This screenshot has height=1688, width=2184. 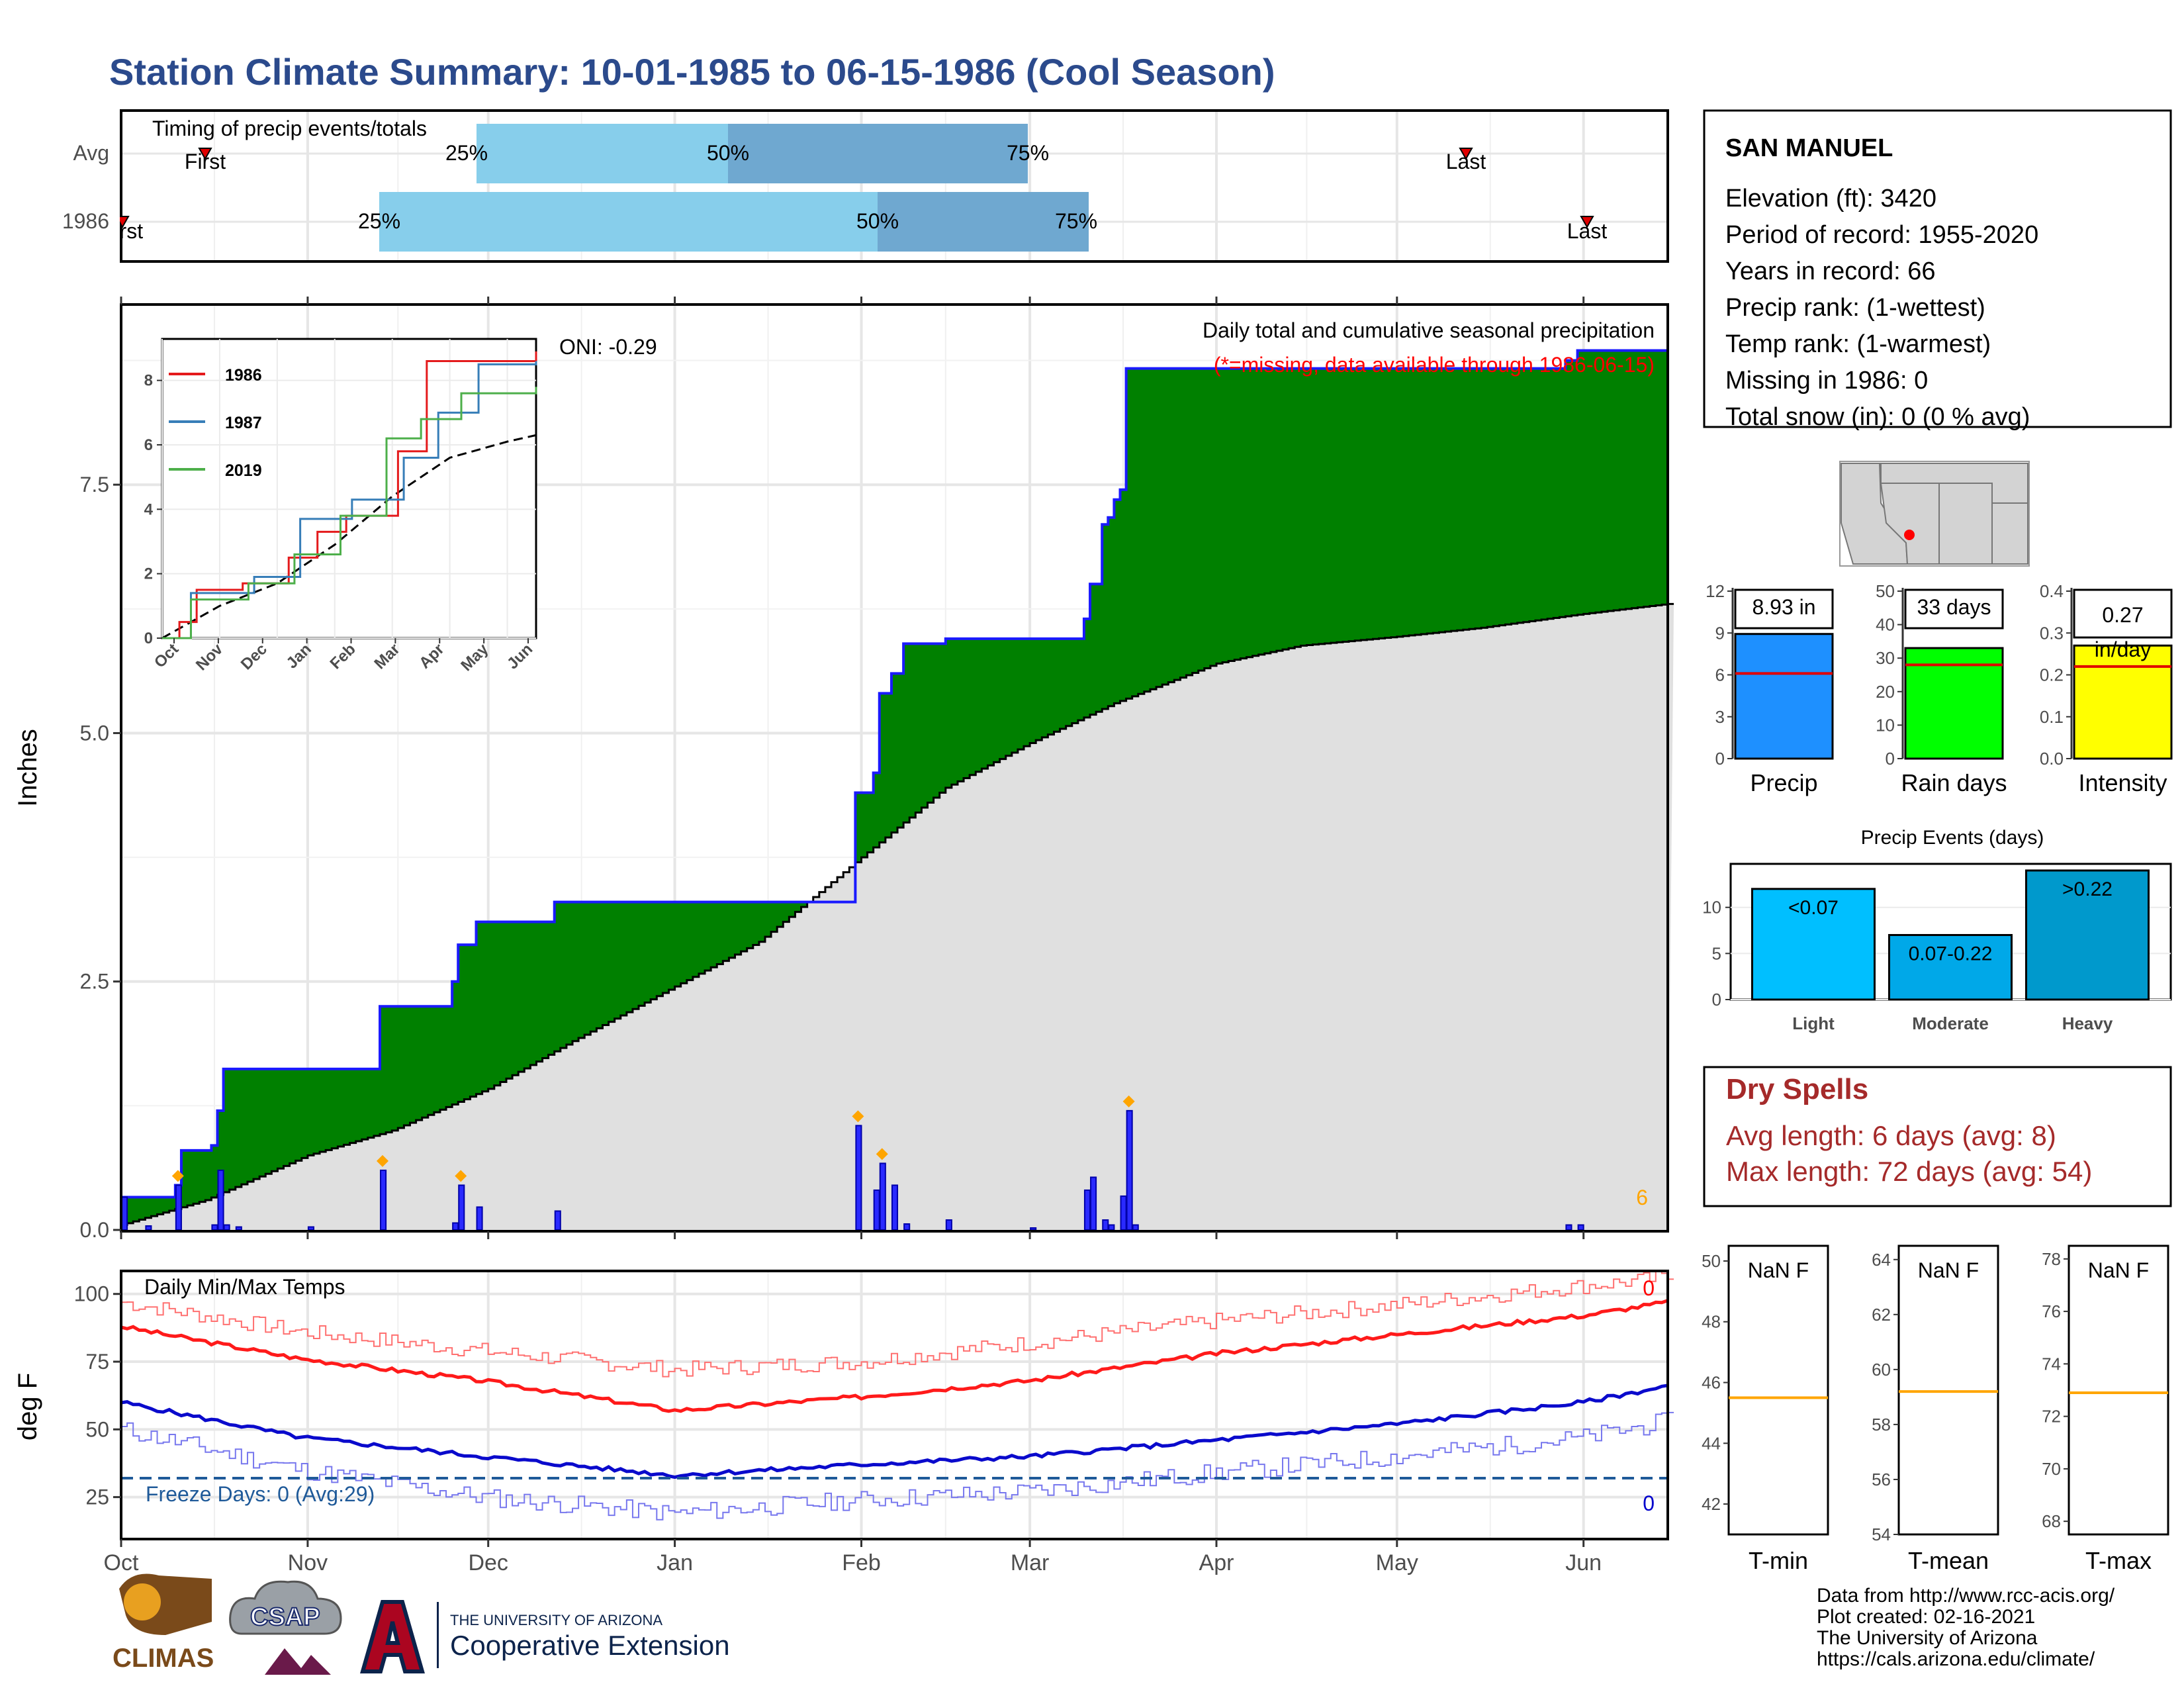 What do you see at coordinates (255, 656) in the screenshot?
I see `inset-xtick-label: Dec` at bounding box center [255, 656].